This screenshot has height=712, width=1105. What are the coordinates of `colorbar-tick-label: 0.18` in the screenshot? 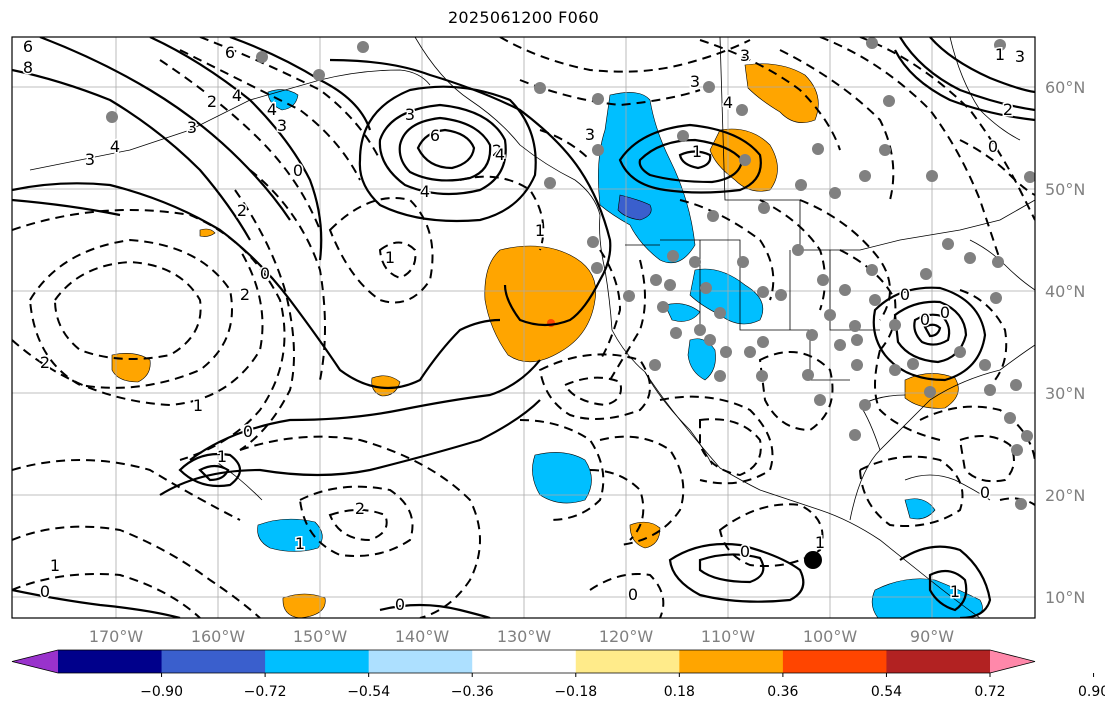 It's located at (679, 692).